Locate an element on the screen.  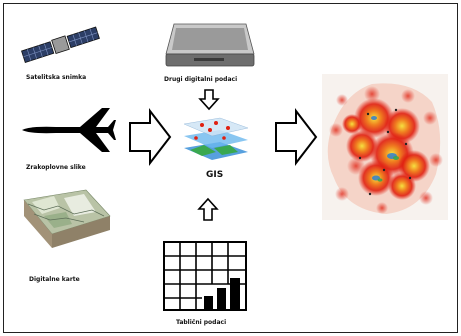
tables-label: Tablični podaci is located at coordinates (201, 322).